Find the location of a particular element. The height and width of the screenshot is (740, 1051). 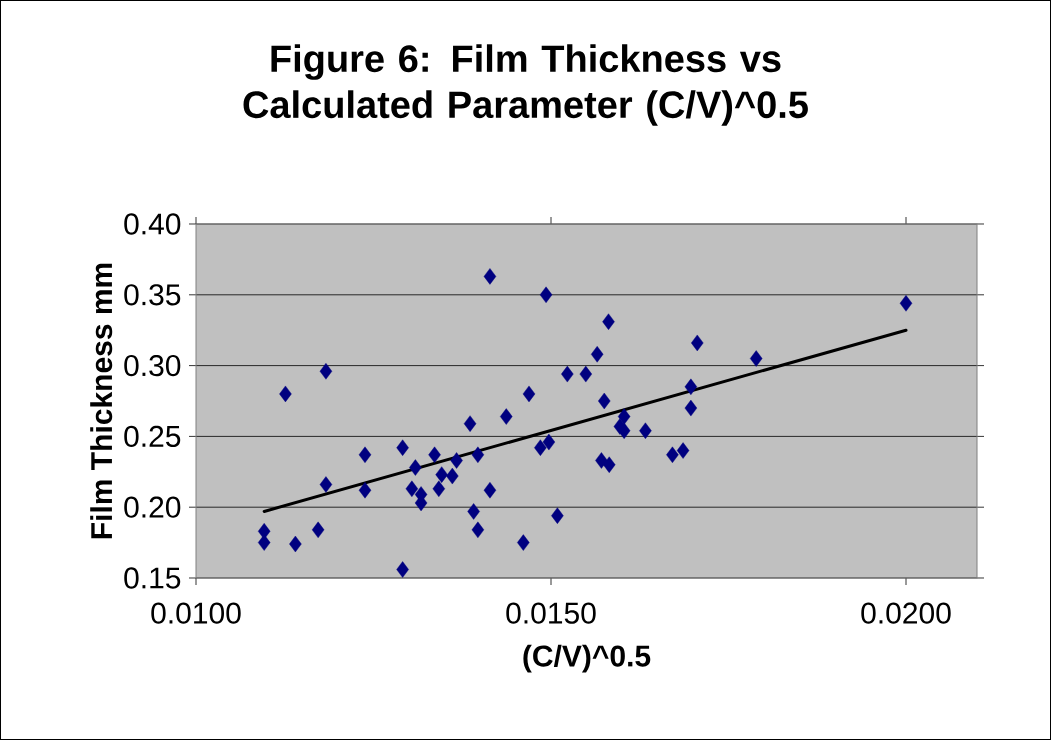

y-axis-title: Film Thickness mm is located at coordinates (101, 401).